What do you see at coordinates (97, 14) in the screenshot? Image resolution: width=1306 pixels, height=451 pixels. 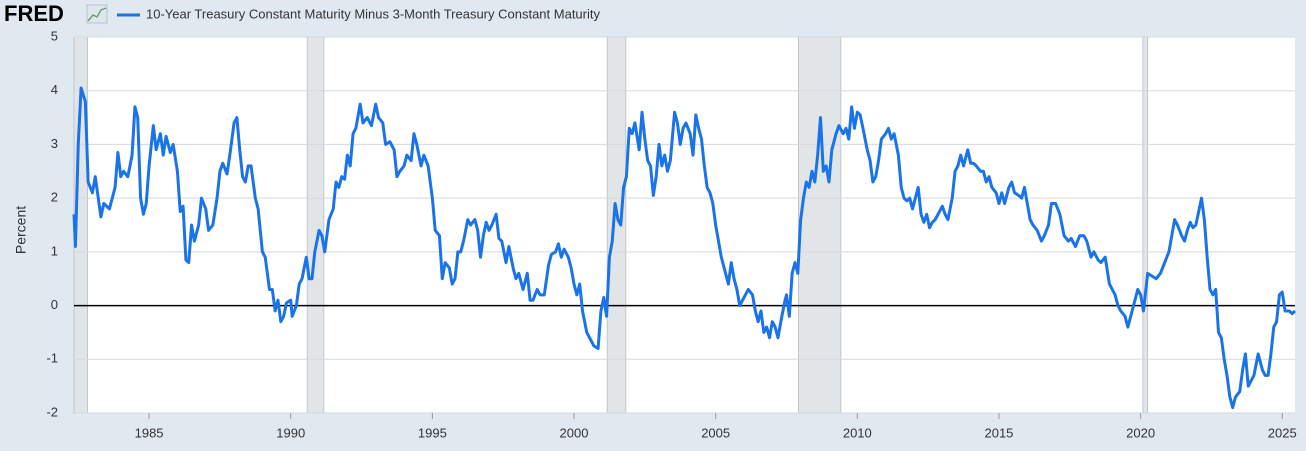 I see `logo-icon` at bounding box center [97, 14].